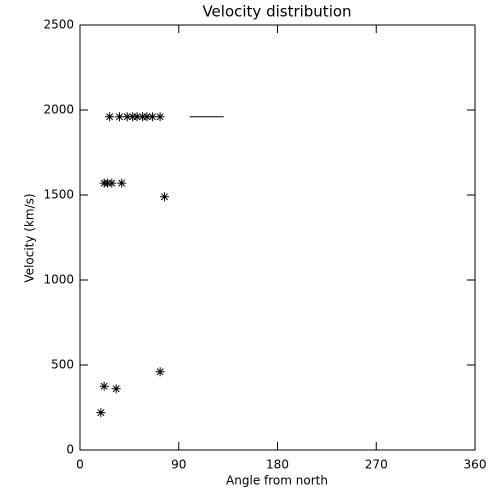 This screenshot has height=500, width=500. Describe the element at coordinates (80, 465) in the screenshot. I see `x-tick-label: 0` at that location.